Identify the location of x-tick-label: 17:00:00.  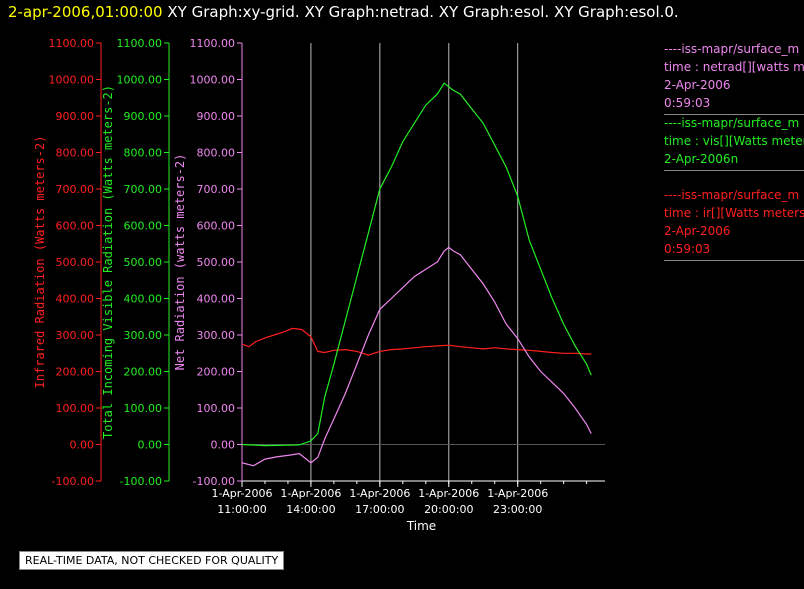
(379, 509).